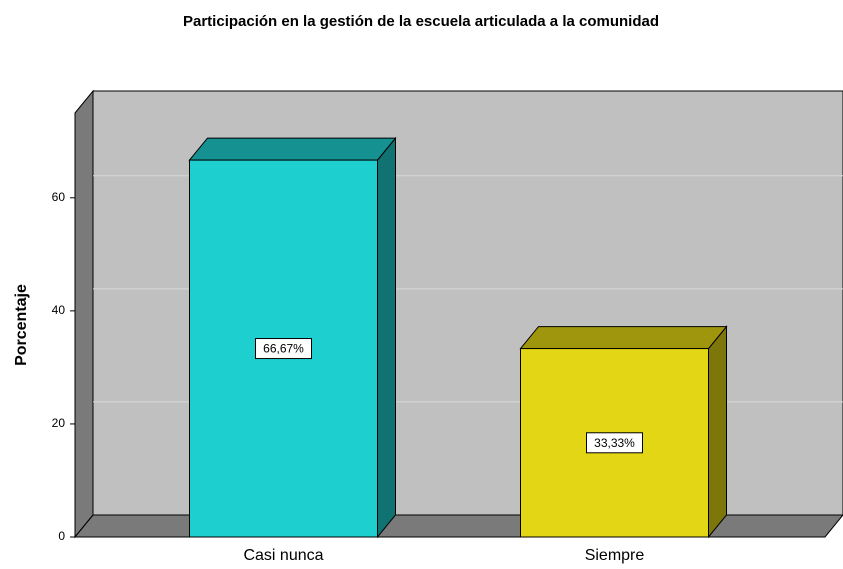 The image size is (843, 569). I want to click on x-tick-label: Siempre, so click(615, 555).